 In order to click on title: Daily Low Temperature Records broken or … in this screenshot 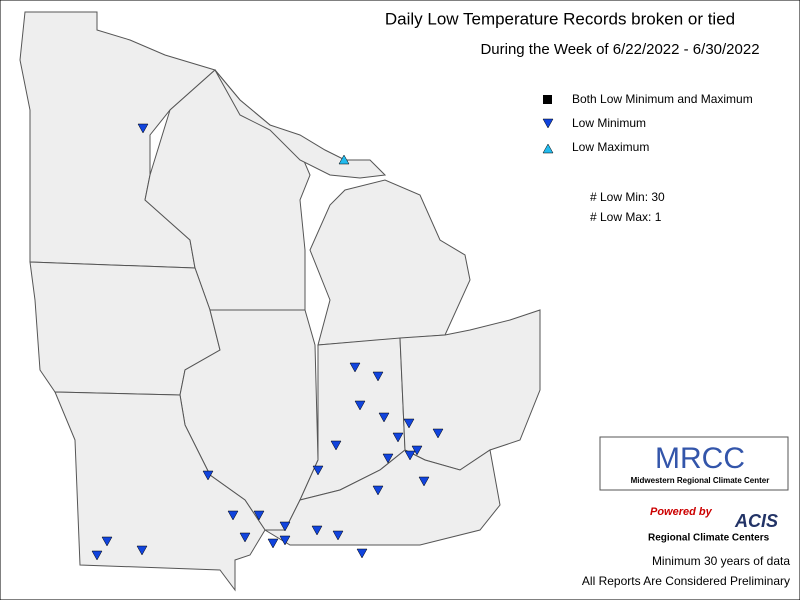, I will do `click(560, 18)`.